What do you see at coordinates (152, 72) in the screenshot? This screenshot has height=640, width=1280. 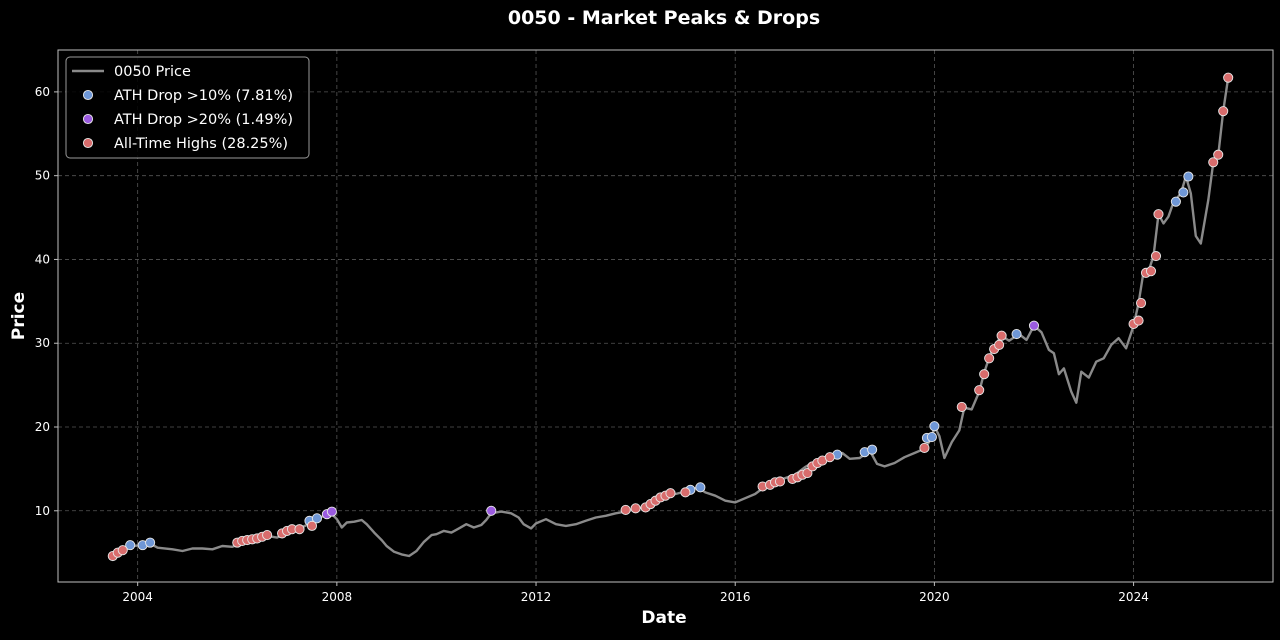 I see `legend-label: 0050 Price` at bounding box center [152, 72].